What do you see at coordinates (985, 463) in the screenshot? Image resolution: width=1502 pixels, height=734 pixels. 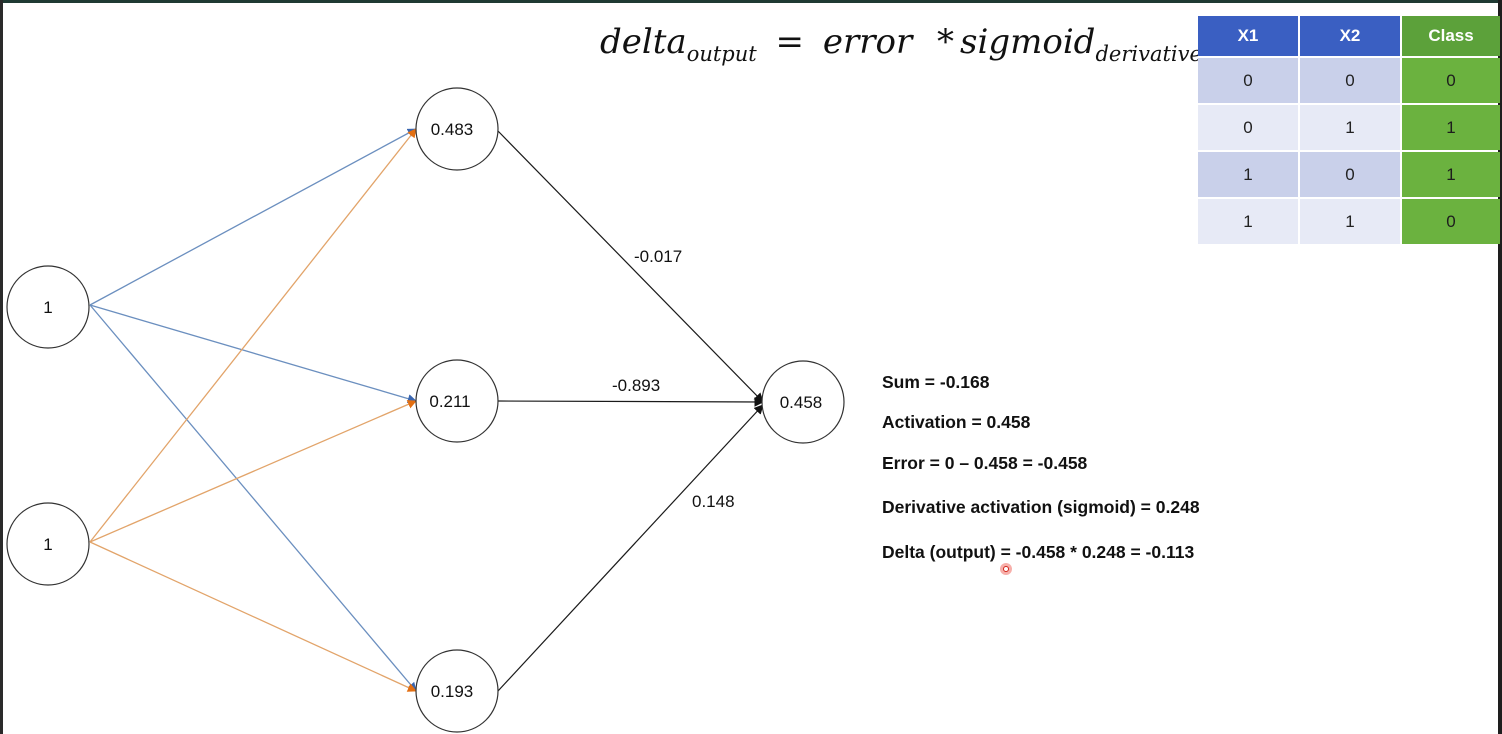 I see `error-line: Error = 0 – 0.458 = -0.458` at bounding box center [985, 463].